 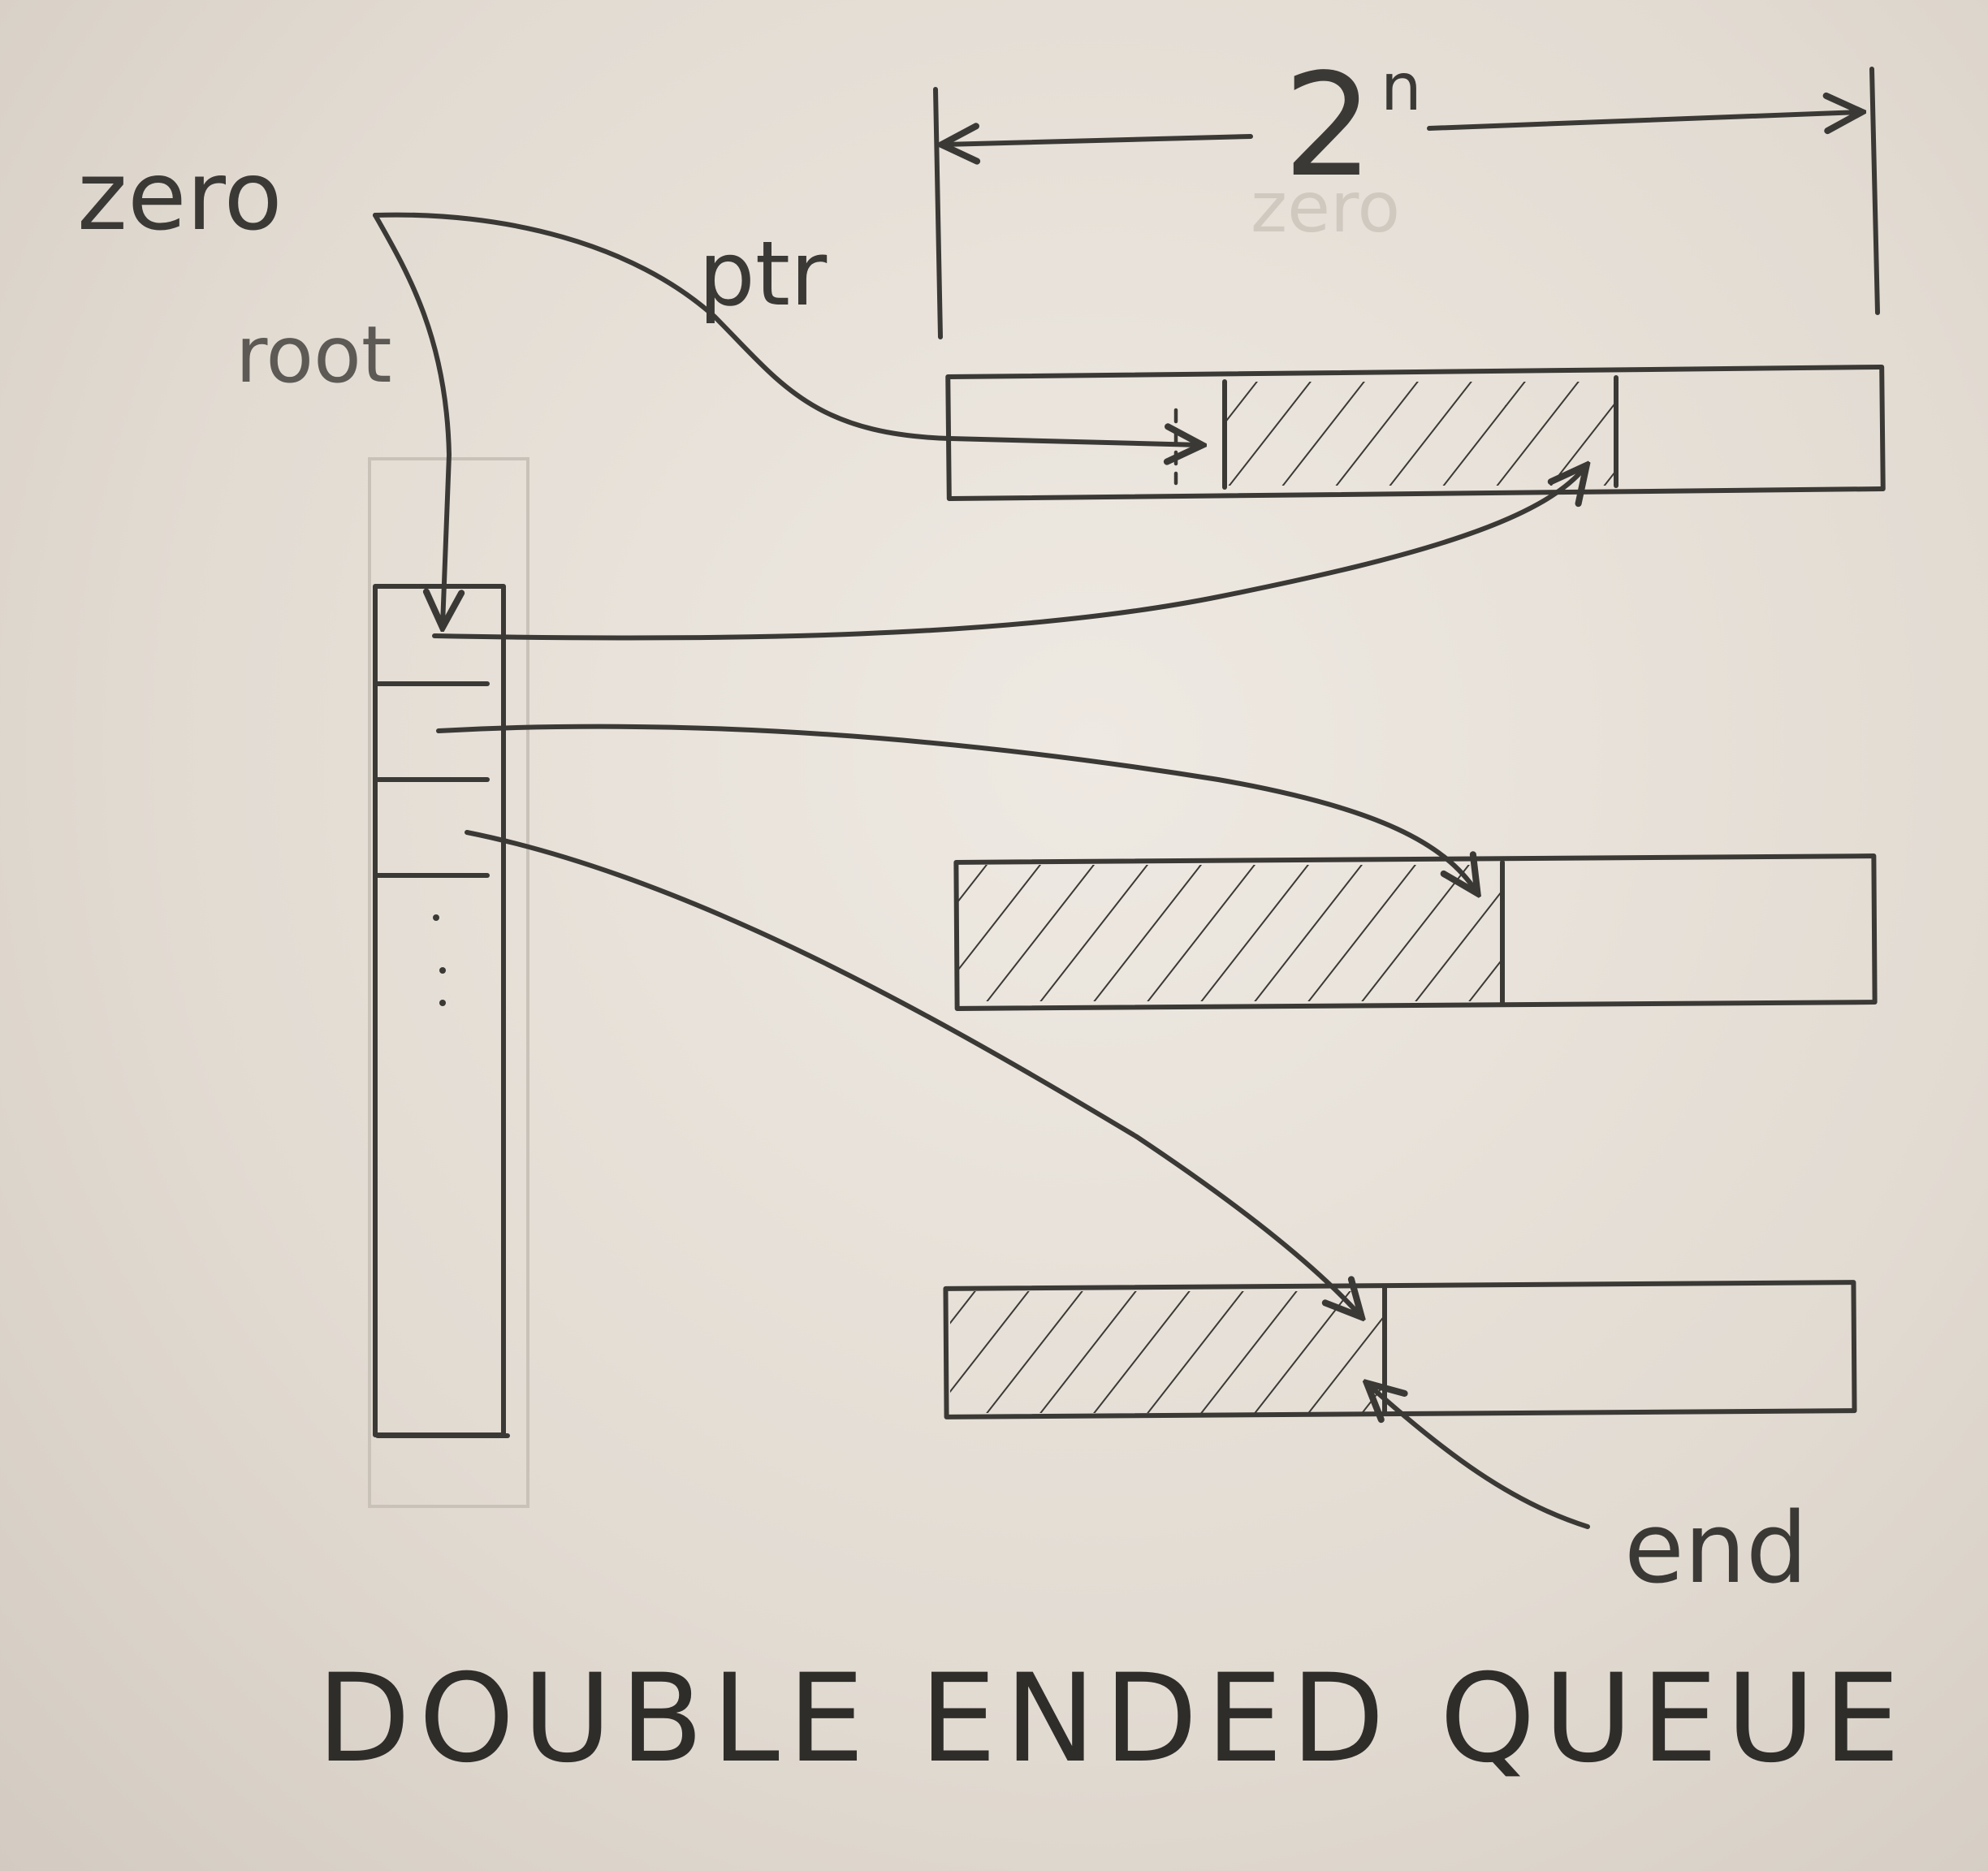 I want to click on root-to-block-1-end-arrow, so click(x=1008, y=554).